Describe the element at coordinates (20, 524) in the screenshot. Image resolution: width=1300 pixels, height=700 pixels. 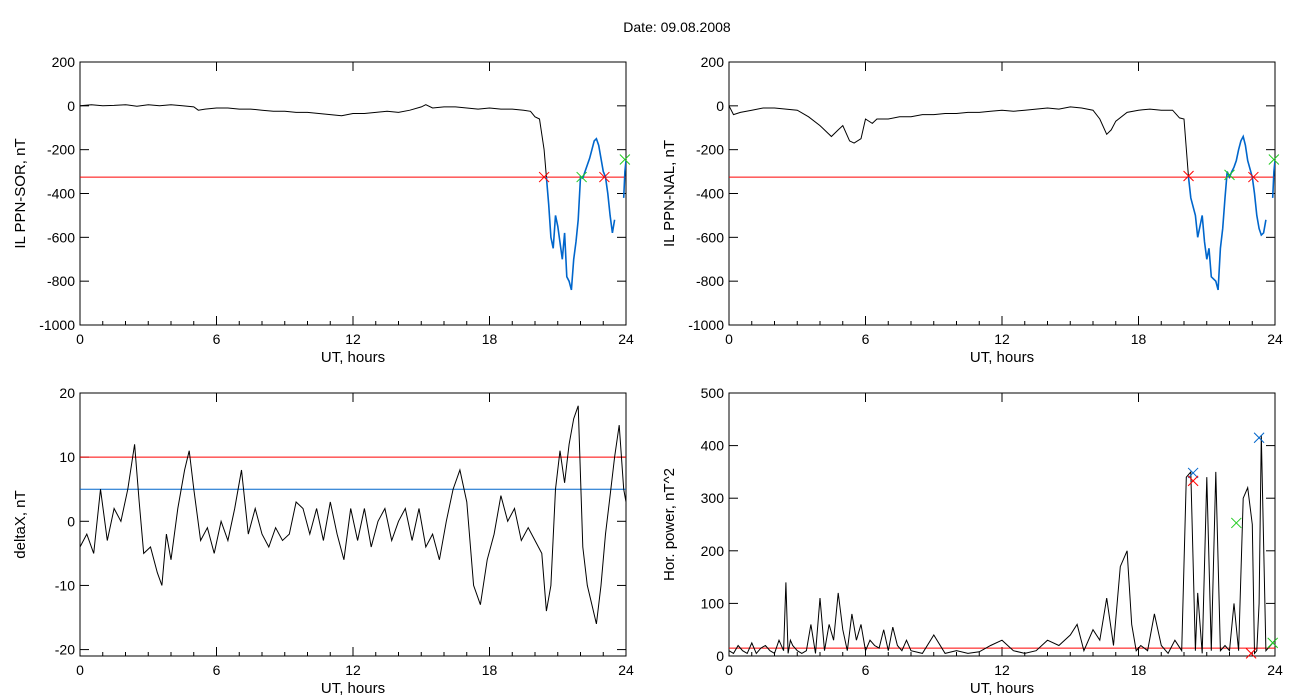
I see `y-axis-label: deltaX, nT` at that location.